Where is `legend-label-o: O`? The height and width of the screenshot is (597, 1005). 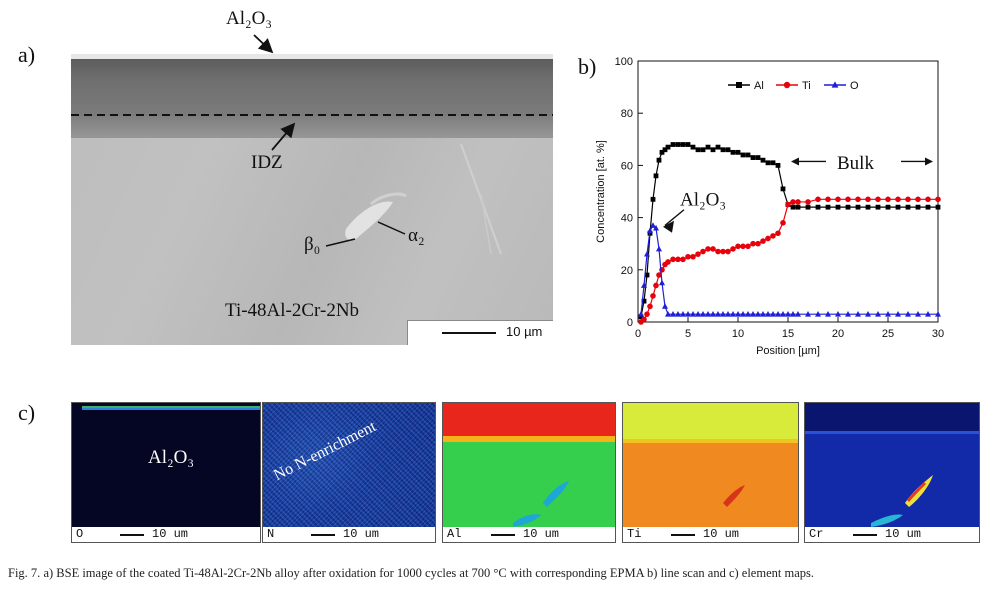
legend-label-o: O is located at coordinates (854, 86).